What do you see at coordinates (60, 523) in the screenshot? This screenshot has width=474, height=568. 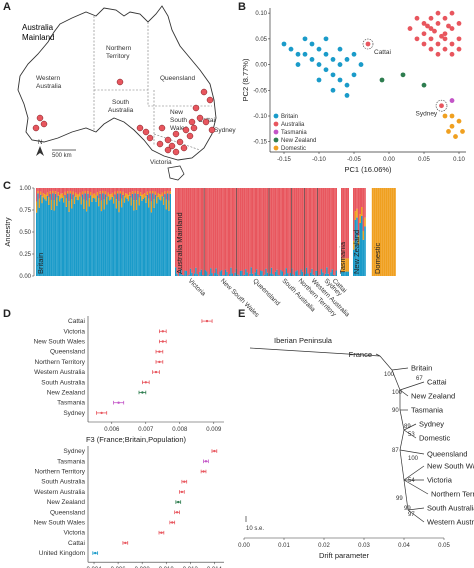 I see `f3-category-label: New South Wales` at bounding box center [60, 523].